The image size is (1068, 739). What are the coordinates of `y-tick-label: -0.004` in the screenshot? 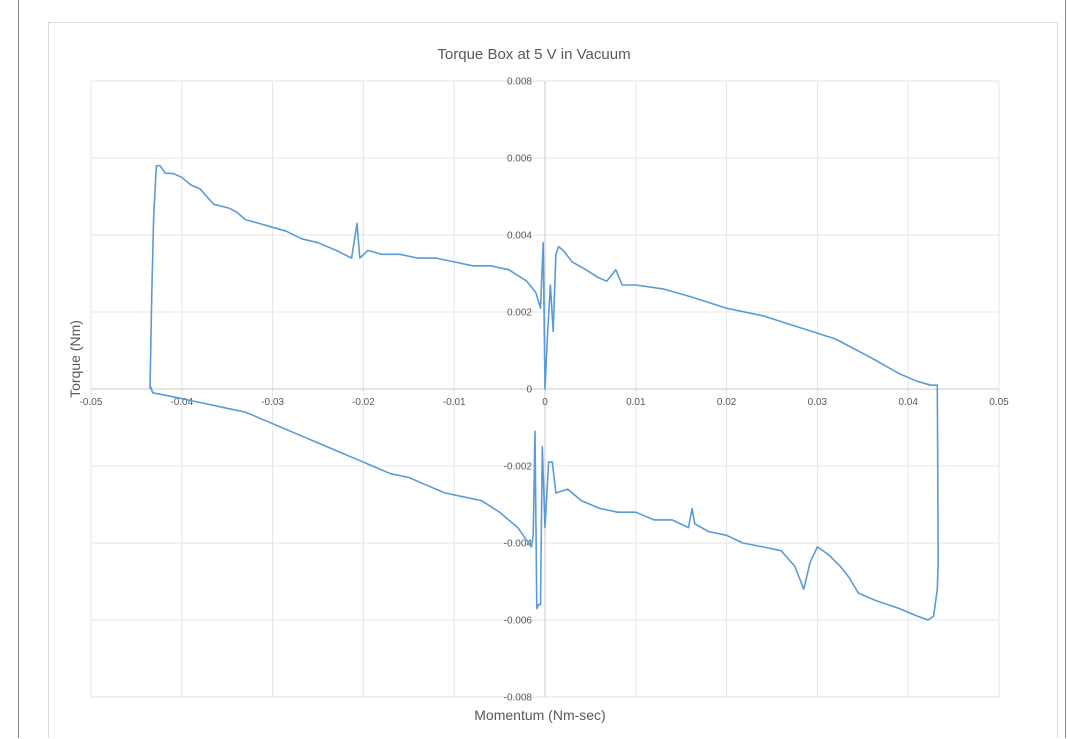 It's located at (518, 544).